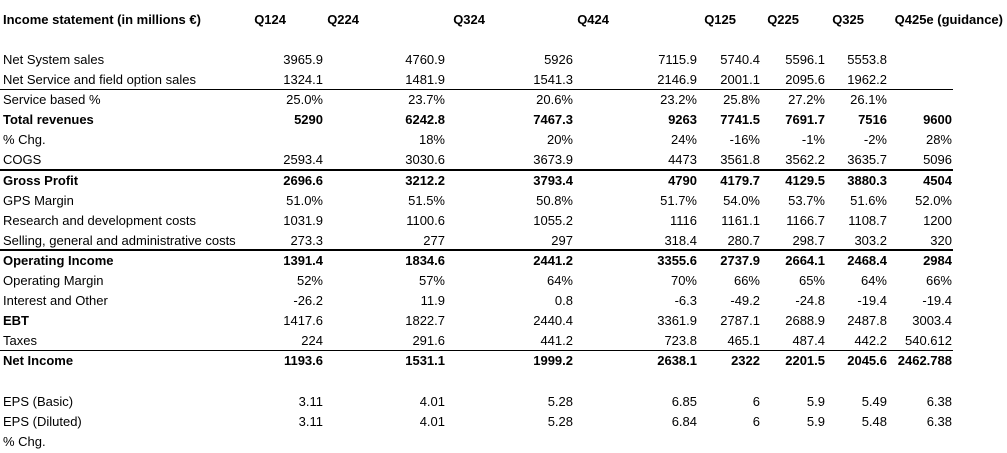 Image resolution: width=1007 pixels, height=453 pixels. I want to click on cell-q224-net-income: 1531.1, so click(425, 361).